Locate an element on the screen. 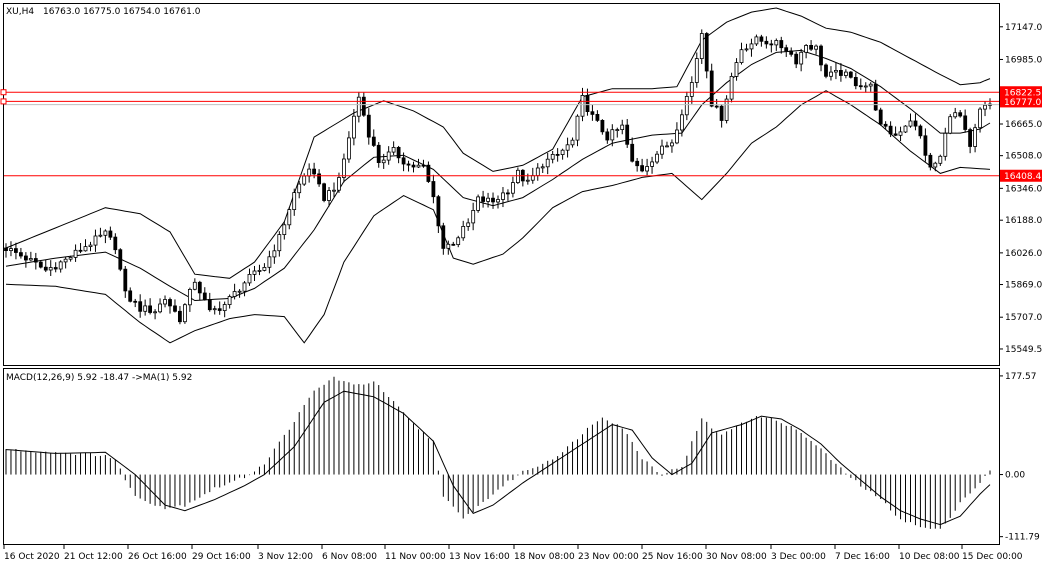  time-tick-label: 16 Oct 2020 is located at coordinates (32, 557).